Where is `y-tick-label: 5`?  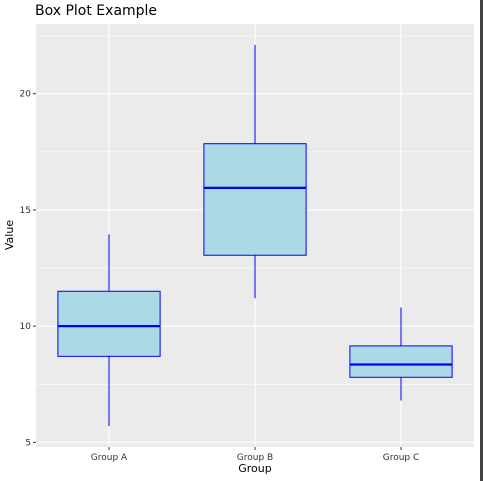
y-tick-label: 5 is located at coordinates (28, 443).